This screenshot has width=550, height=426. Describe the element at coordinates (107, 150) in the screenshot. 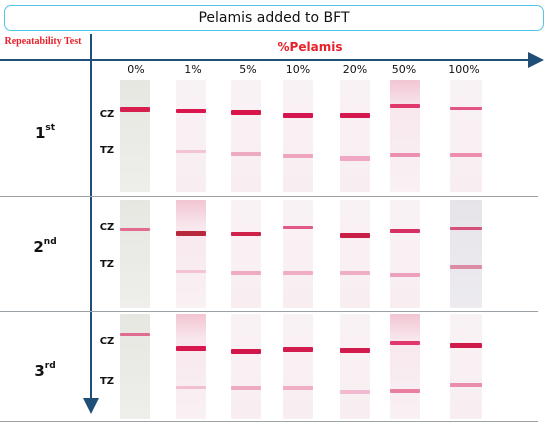

I see `tz-label-row1: TZ` at that location.